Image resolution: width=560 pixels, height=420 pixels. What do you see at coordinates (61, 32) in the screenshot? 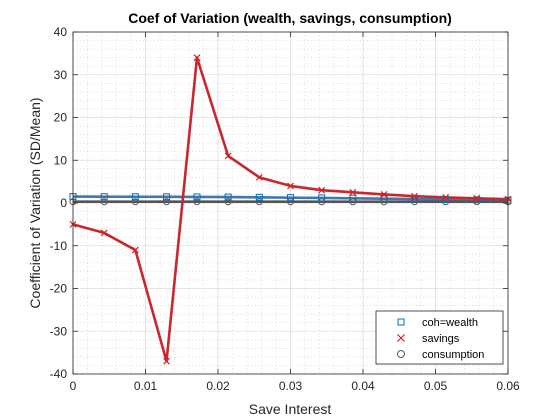
I see `y-tick-label: 40` at bounding box center [61, 32].